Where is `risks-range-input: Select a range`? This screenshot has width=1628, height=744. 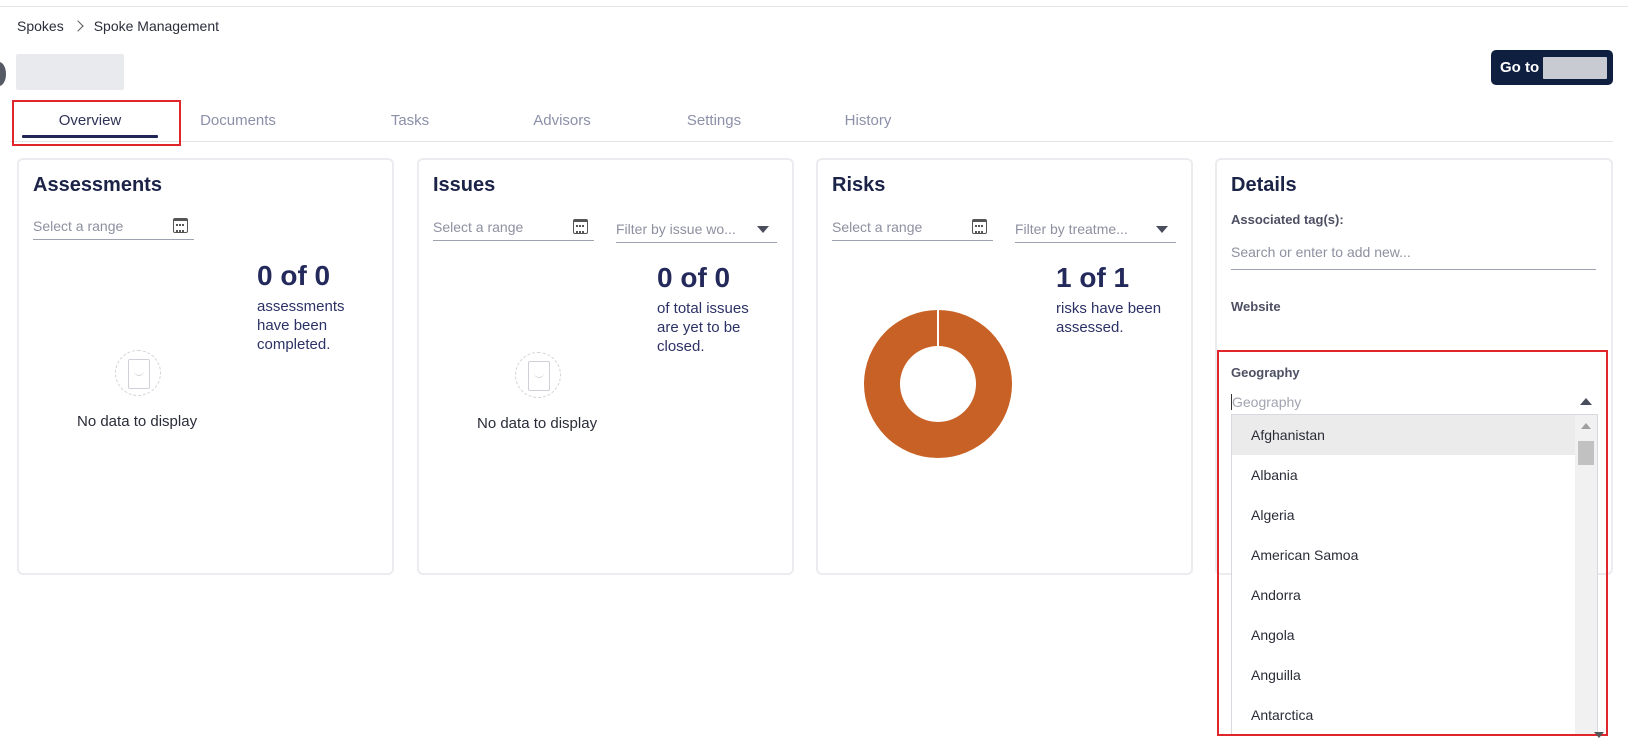
risks-range-input: Select a range is located at coordinates (912, 227).